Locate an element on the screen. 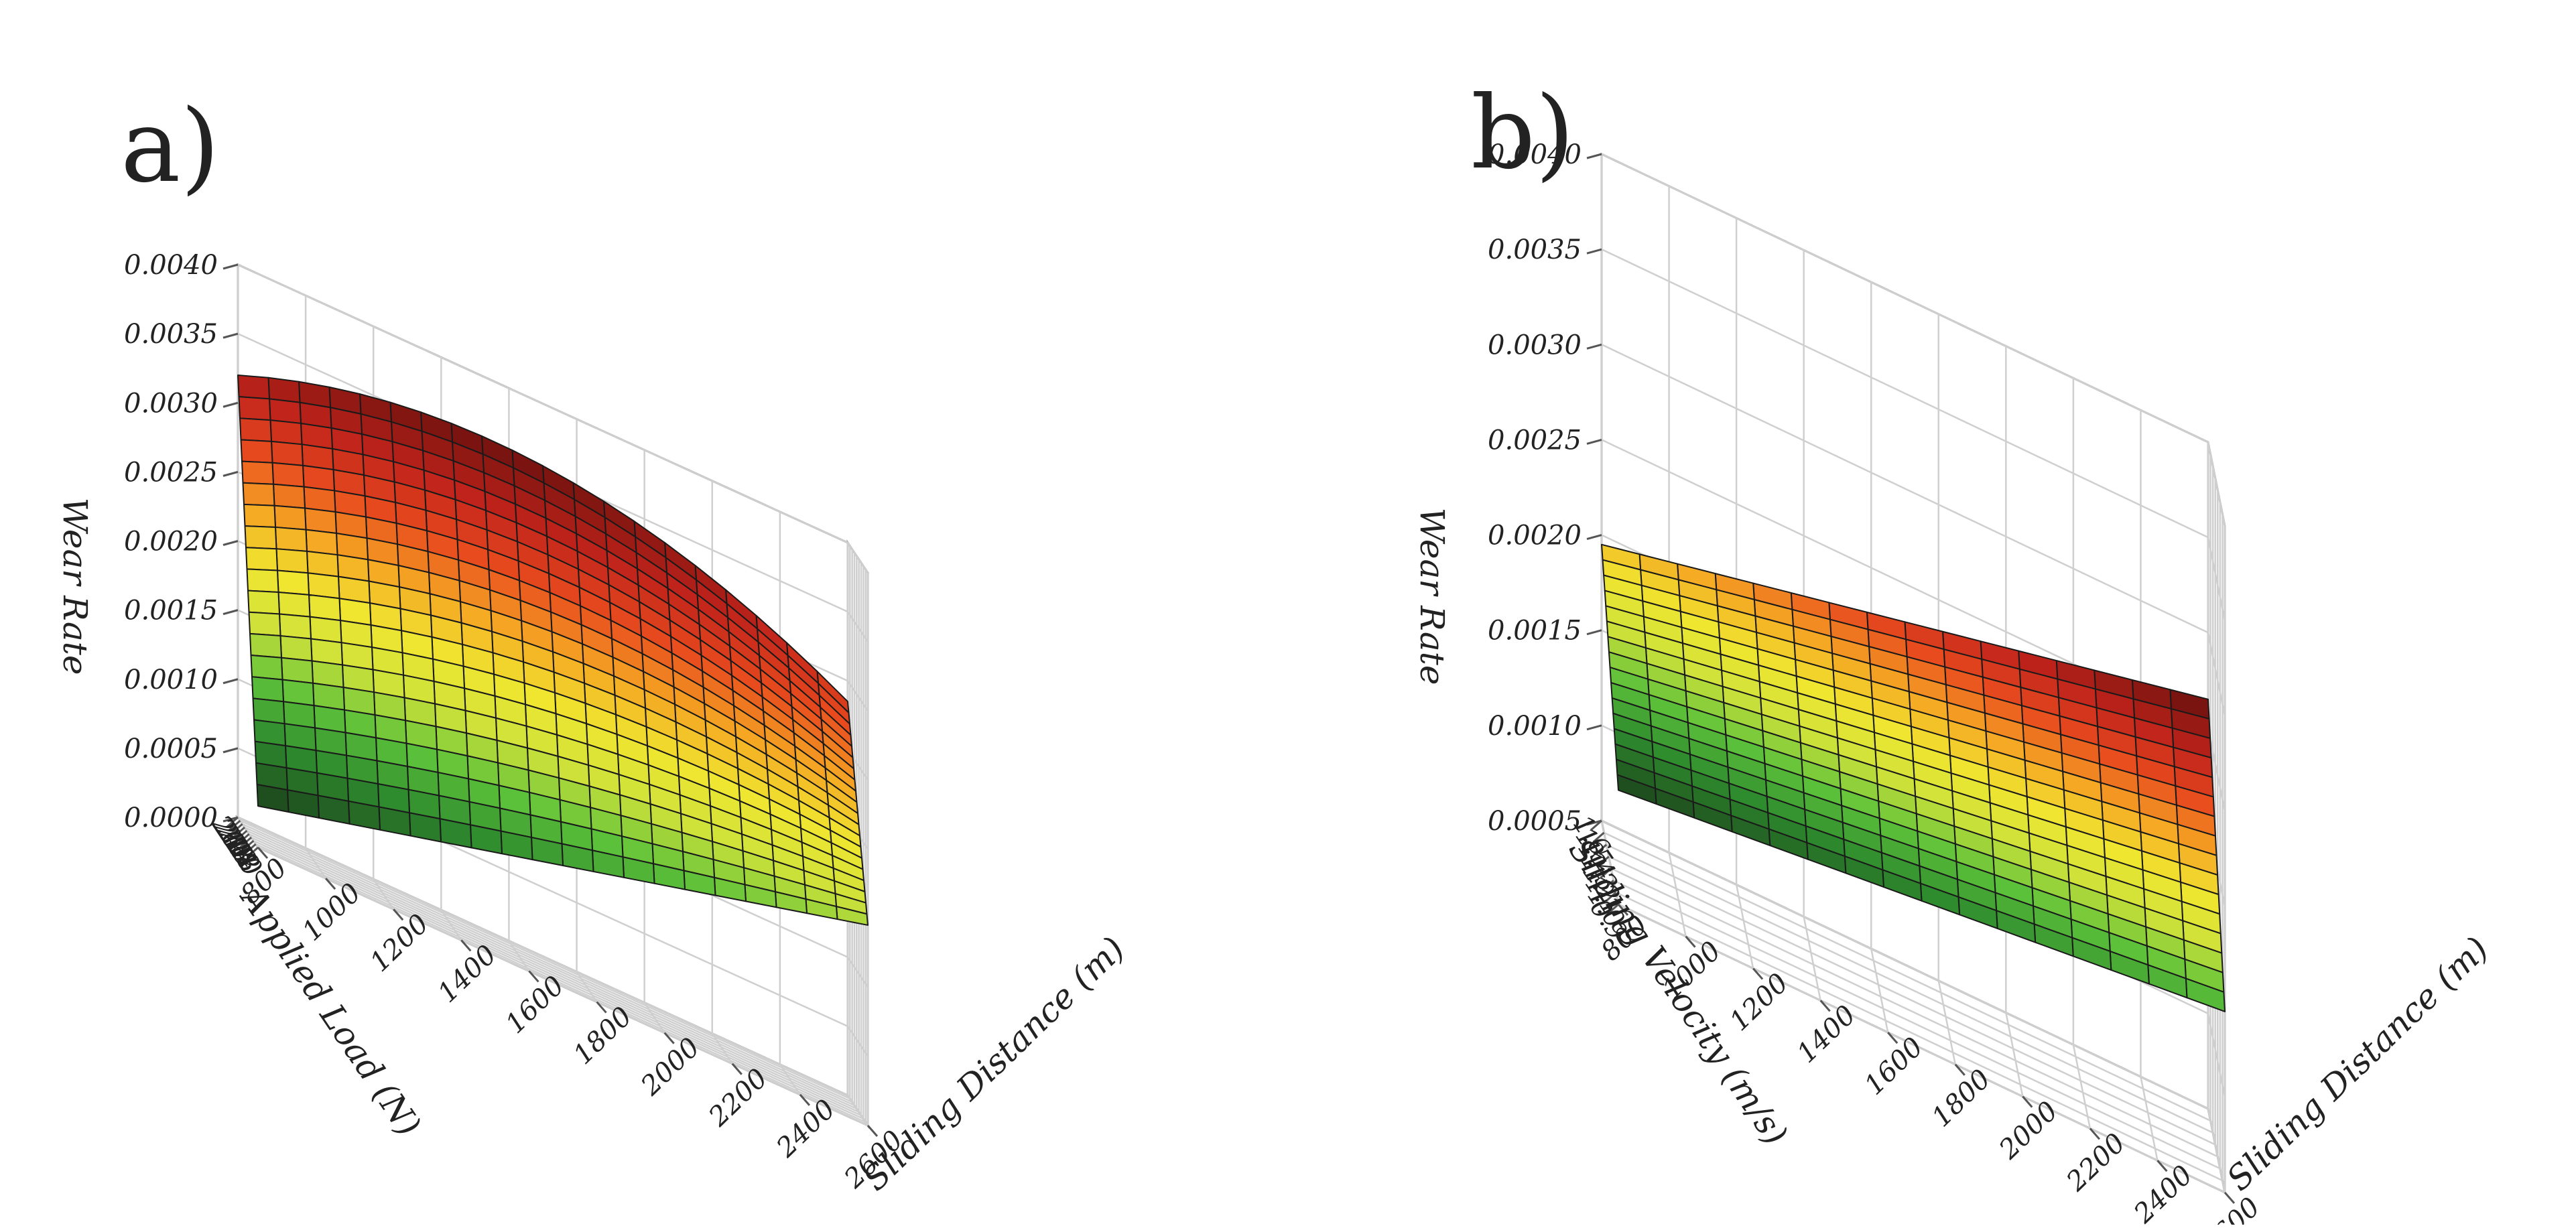 This screenshot has height=1228, width=2576. z-tick-label: 0.0000 is located at coordinates (171, 818).